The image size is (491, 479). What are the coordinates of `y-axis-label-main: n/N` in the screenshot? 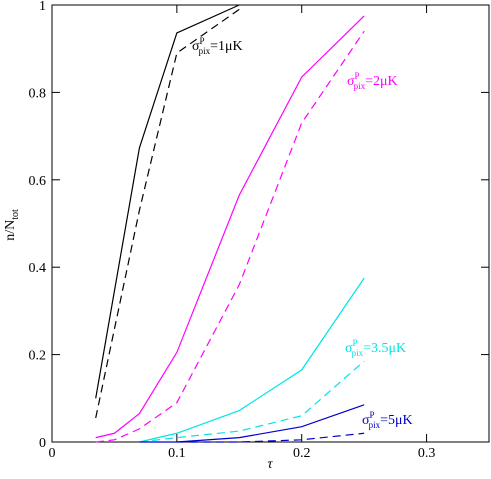 It's located at (10, 230).